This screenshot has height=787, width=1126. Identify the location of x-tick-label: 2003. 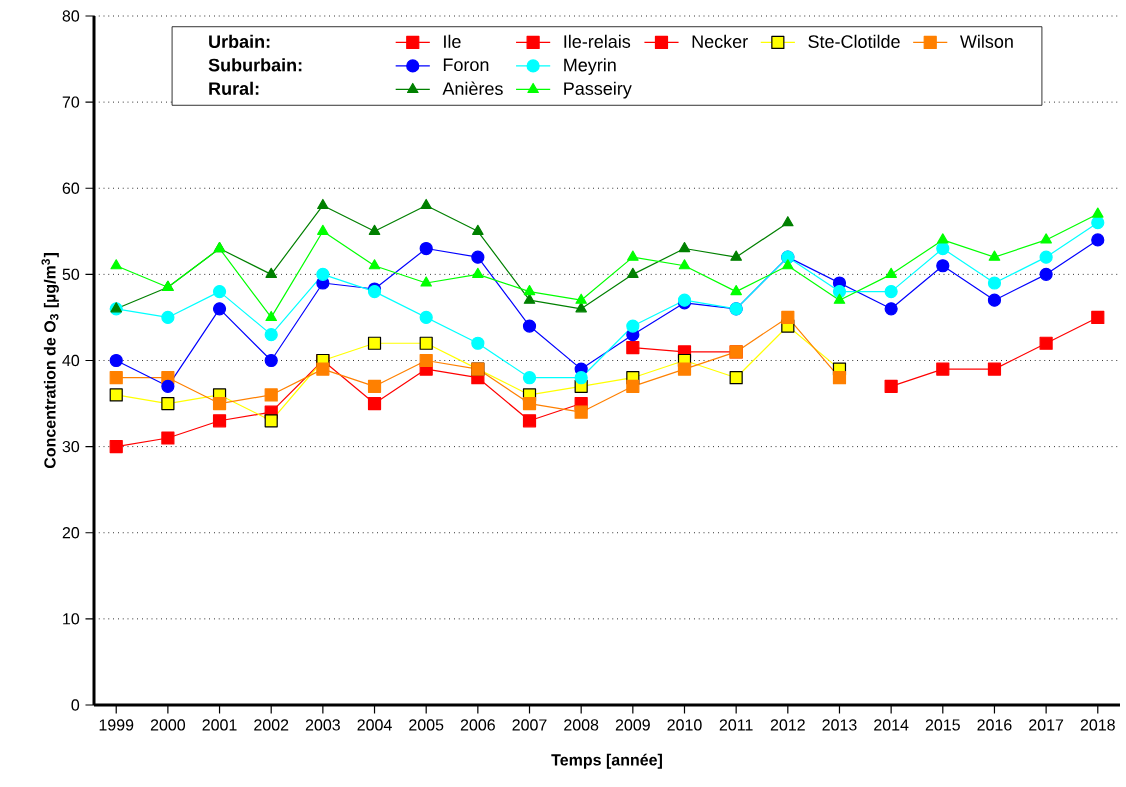
(322, 725).